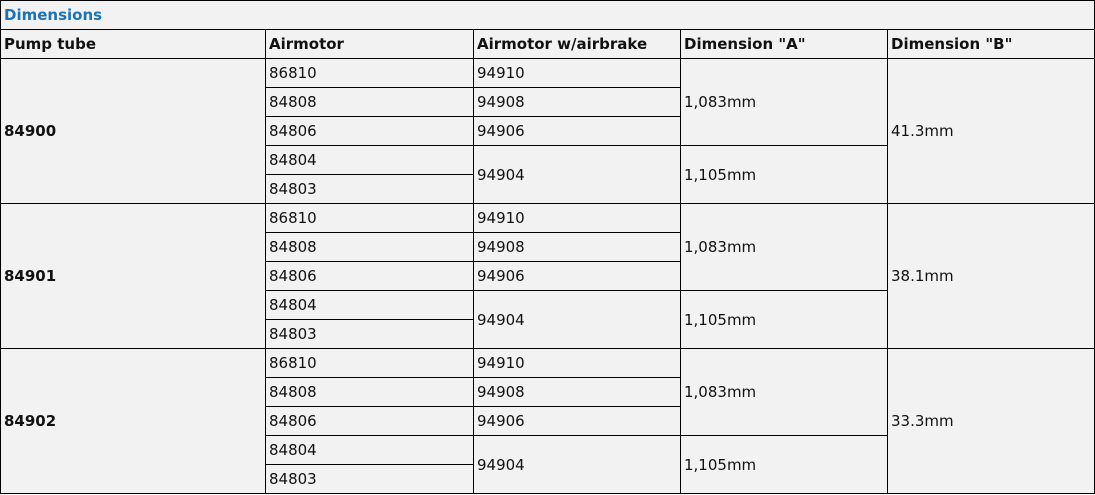 The width and height of the screenshot is (1095, 495). I want to click on table-title: Dimensions, so click(547, 15).